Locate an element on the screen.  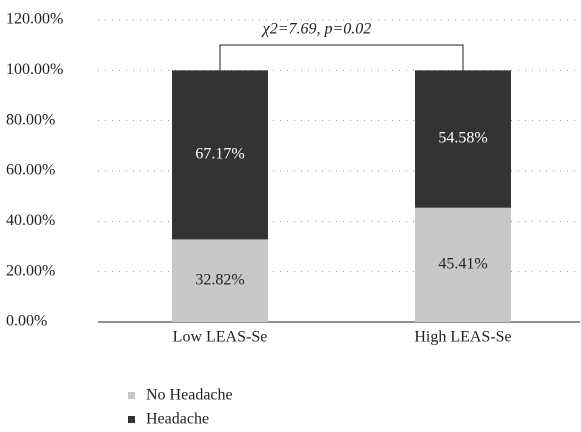
x-tick-label: Low LEAS-Se is located at coordinates (220, 337).